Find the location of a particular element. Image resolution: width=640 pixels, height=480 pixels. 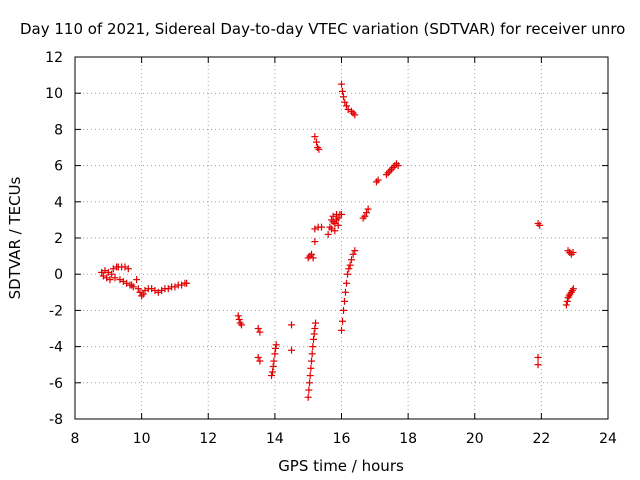

x-tick-label: 10 is located at coordinates (142, 439).